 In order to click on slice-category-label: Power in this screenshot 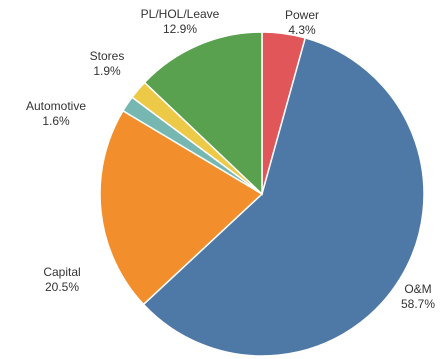, I will do `click(302, 15)`.